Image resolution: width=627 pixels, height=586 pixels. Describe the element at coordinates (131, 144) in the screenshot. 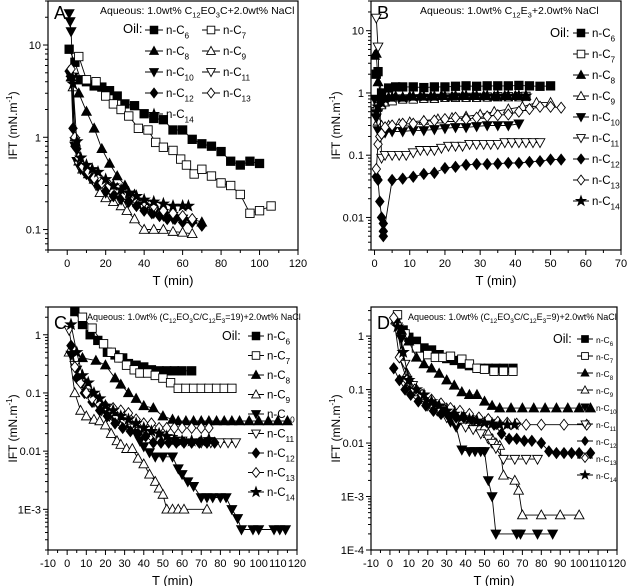

I see `series-n-c14` at that location.